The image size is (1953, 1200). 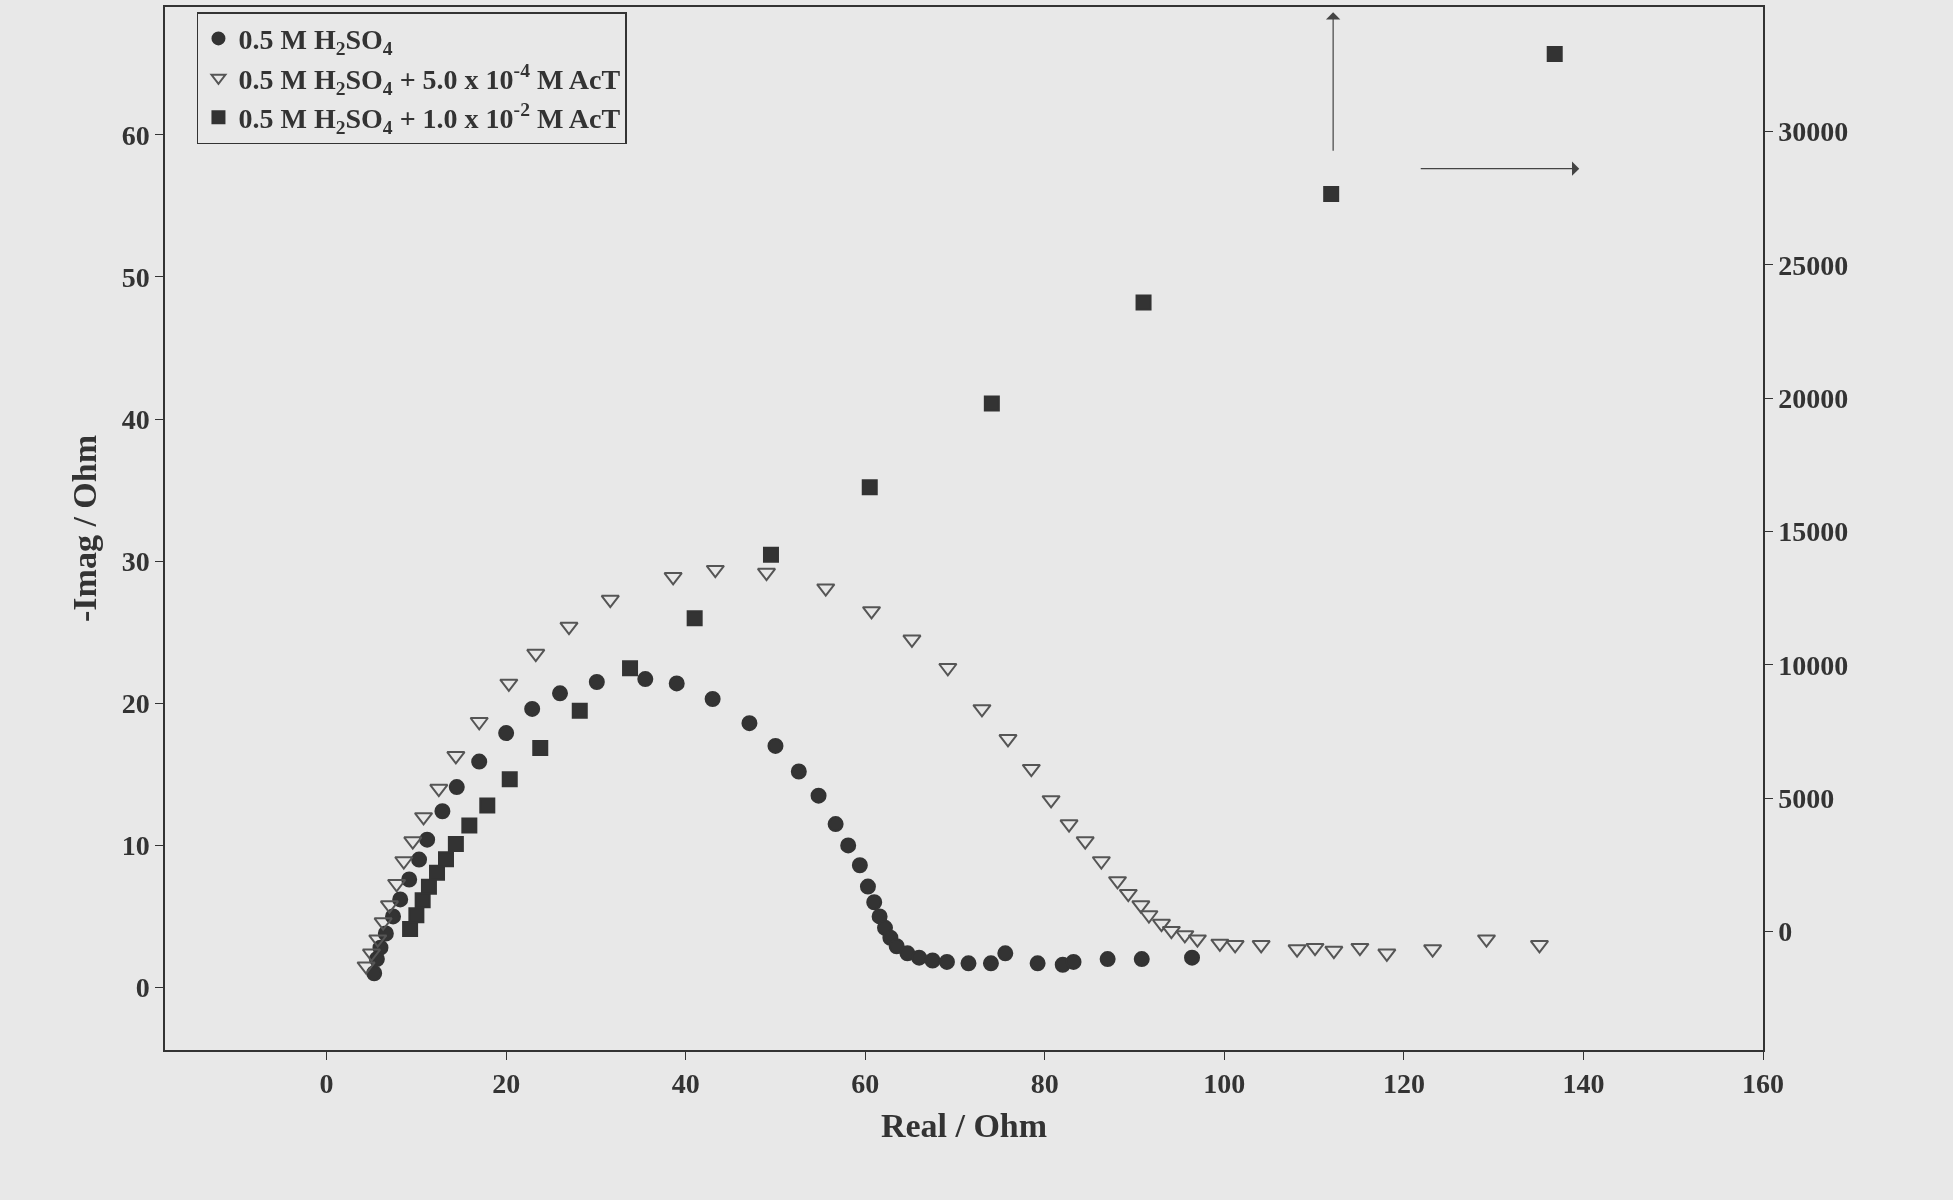 I want to click on y-tick-label: 40, so click(x=135, y=419).